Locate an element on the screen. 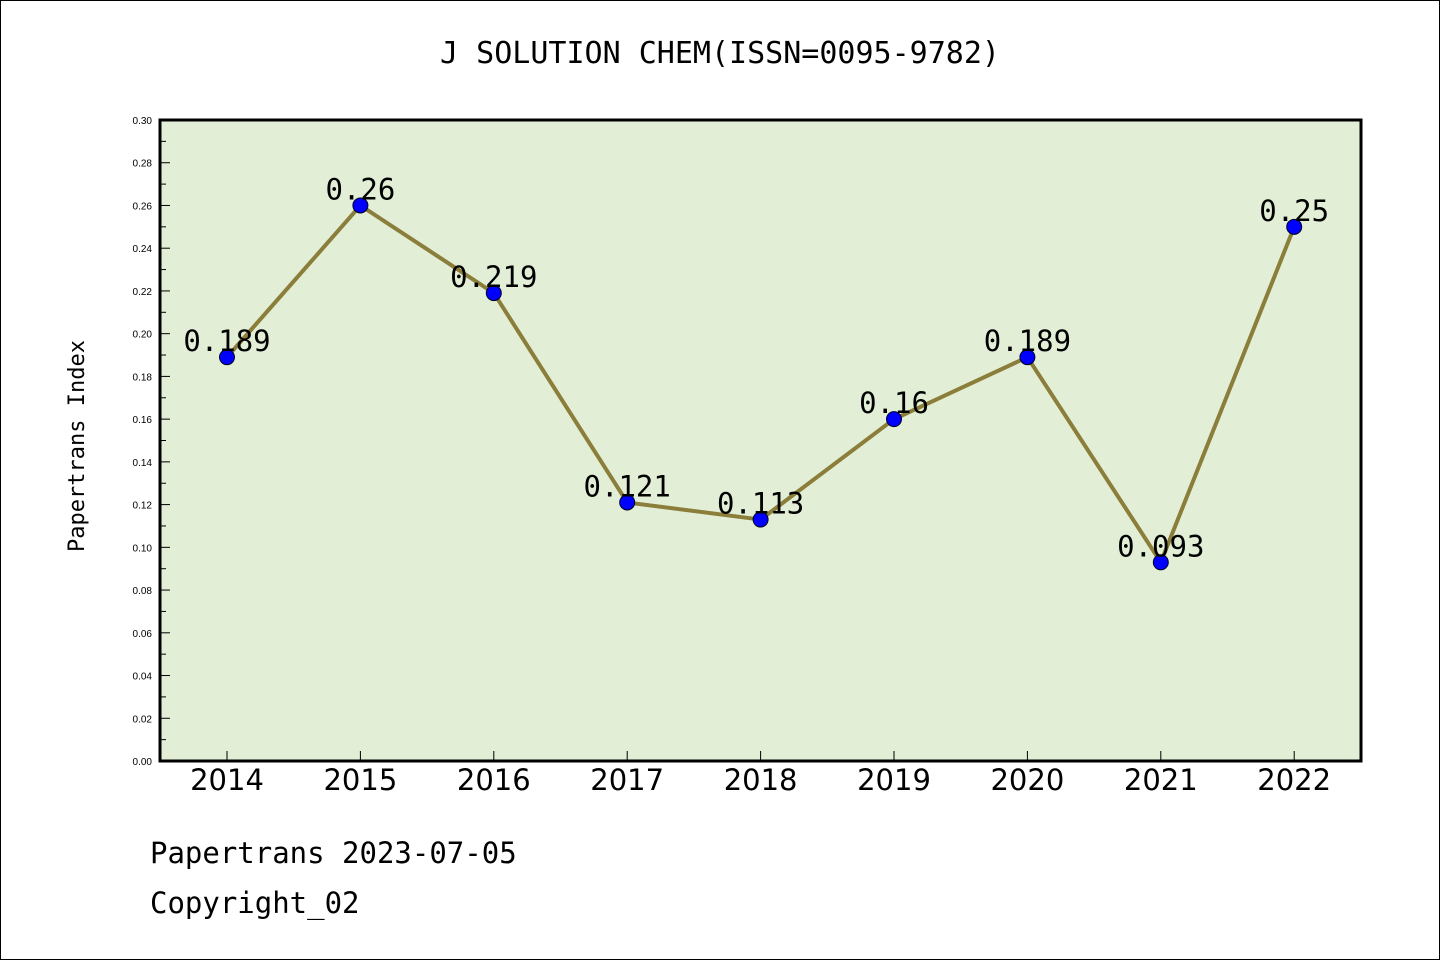 This screenshot has height=960, width=1440. chart-title: J SOLUTION CHEM(ISSN=0095-9782) is located at coordinates (720, 53).